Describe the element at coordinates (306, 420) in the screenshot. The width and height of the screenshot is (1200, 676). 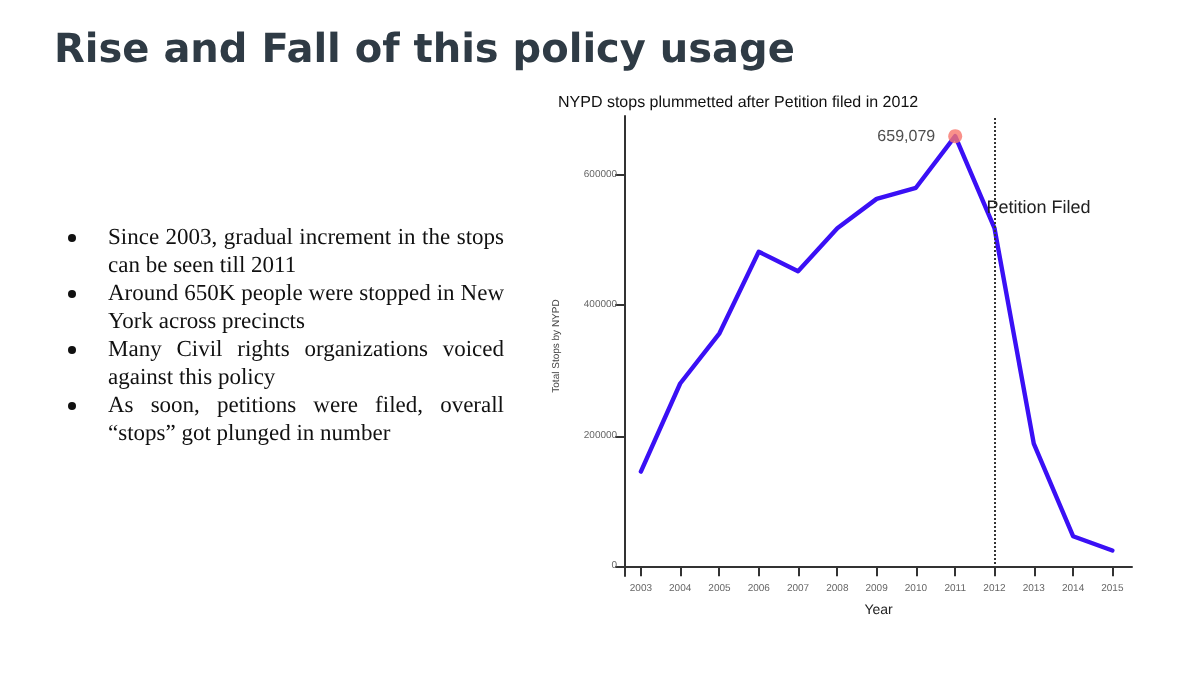
I see `text: As soon, petitions were filed, overall “stops” got plunged in number` at that location.